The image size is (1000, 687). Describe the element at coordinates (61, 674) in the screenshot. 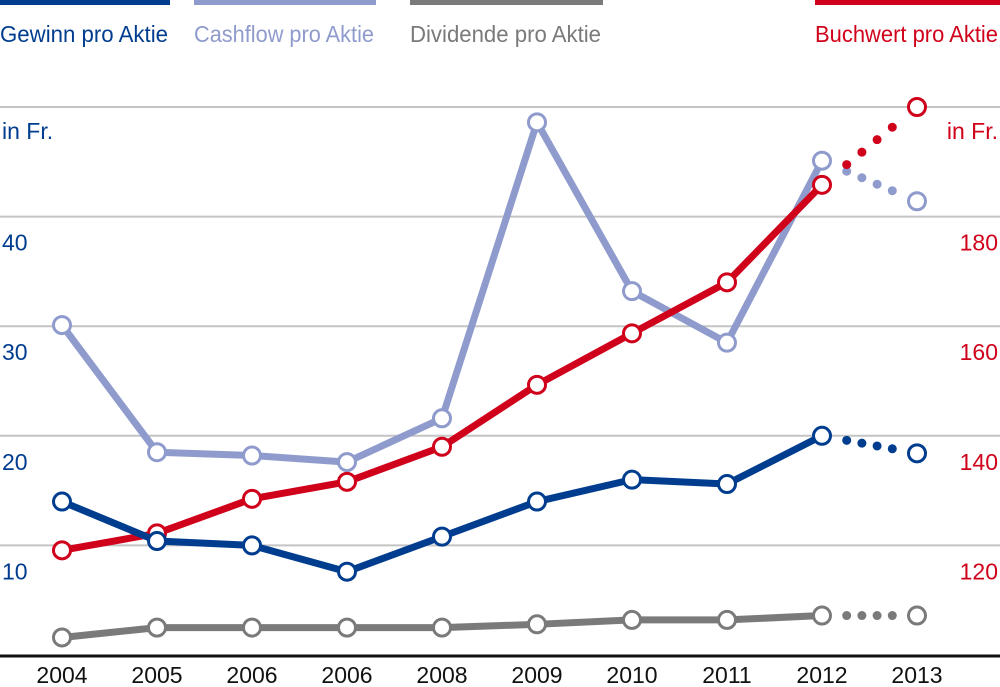

I see `x-tick-label: 2004` at that location.